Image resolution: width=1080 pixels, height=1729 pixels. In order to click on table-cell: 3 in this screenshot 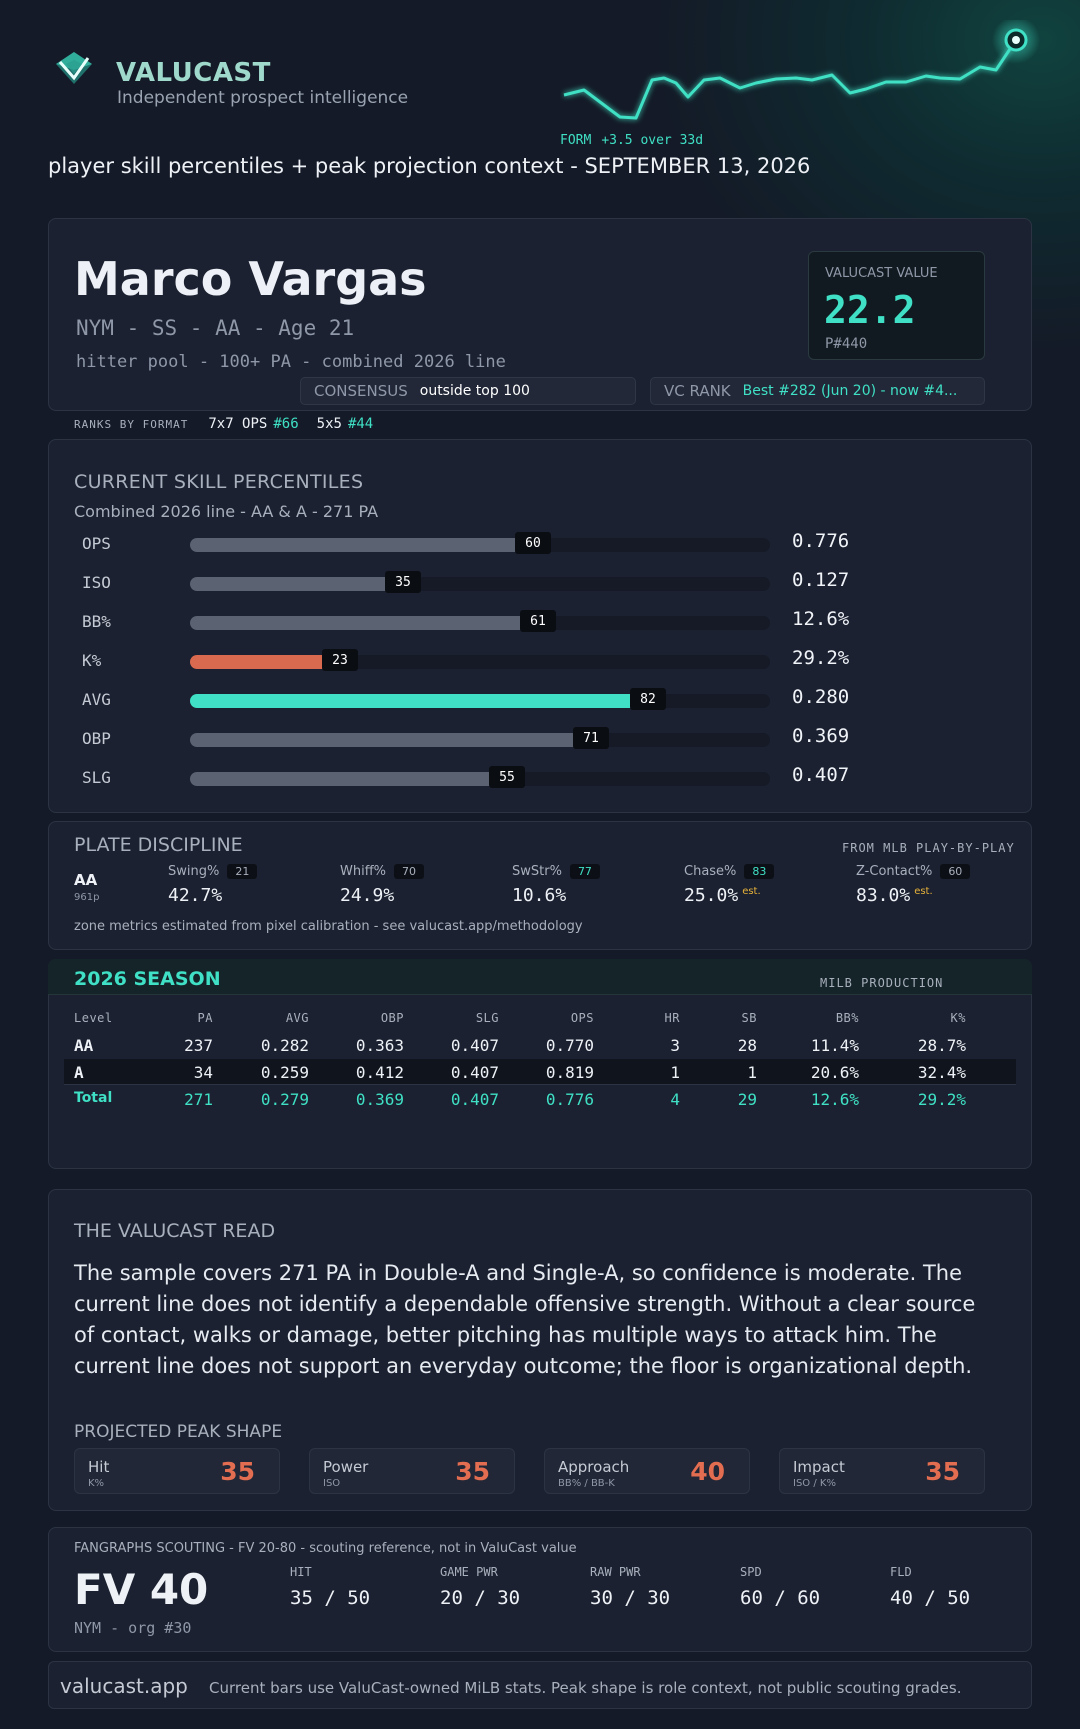, I will do `click(675, 1045)`.